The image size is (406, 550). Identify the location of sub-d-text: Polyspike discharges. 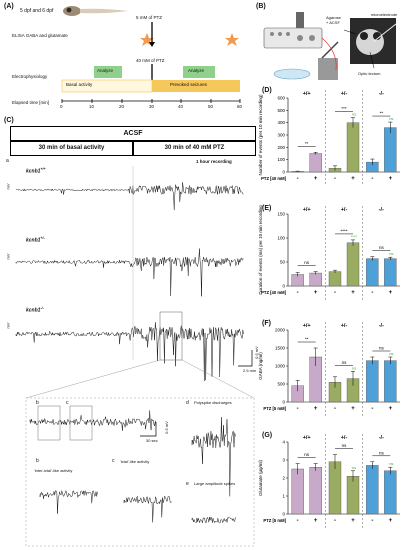
(213, 402).